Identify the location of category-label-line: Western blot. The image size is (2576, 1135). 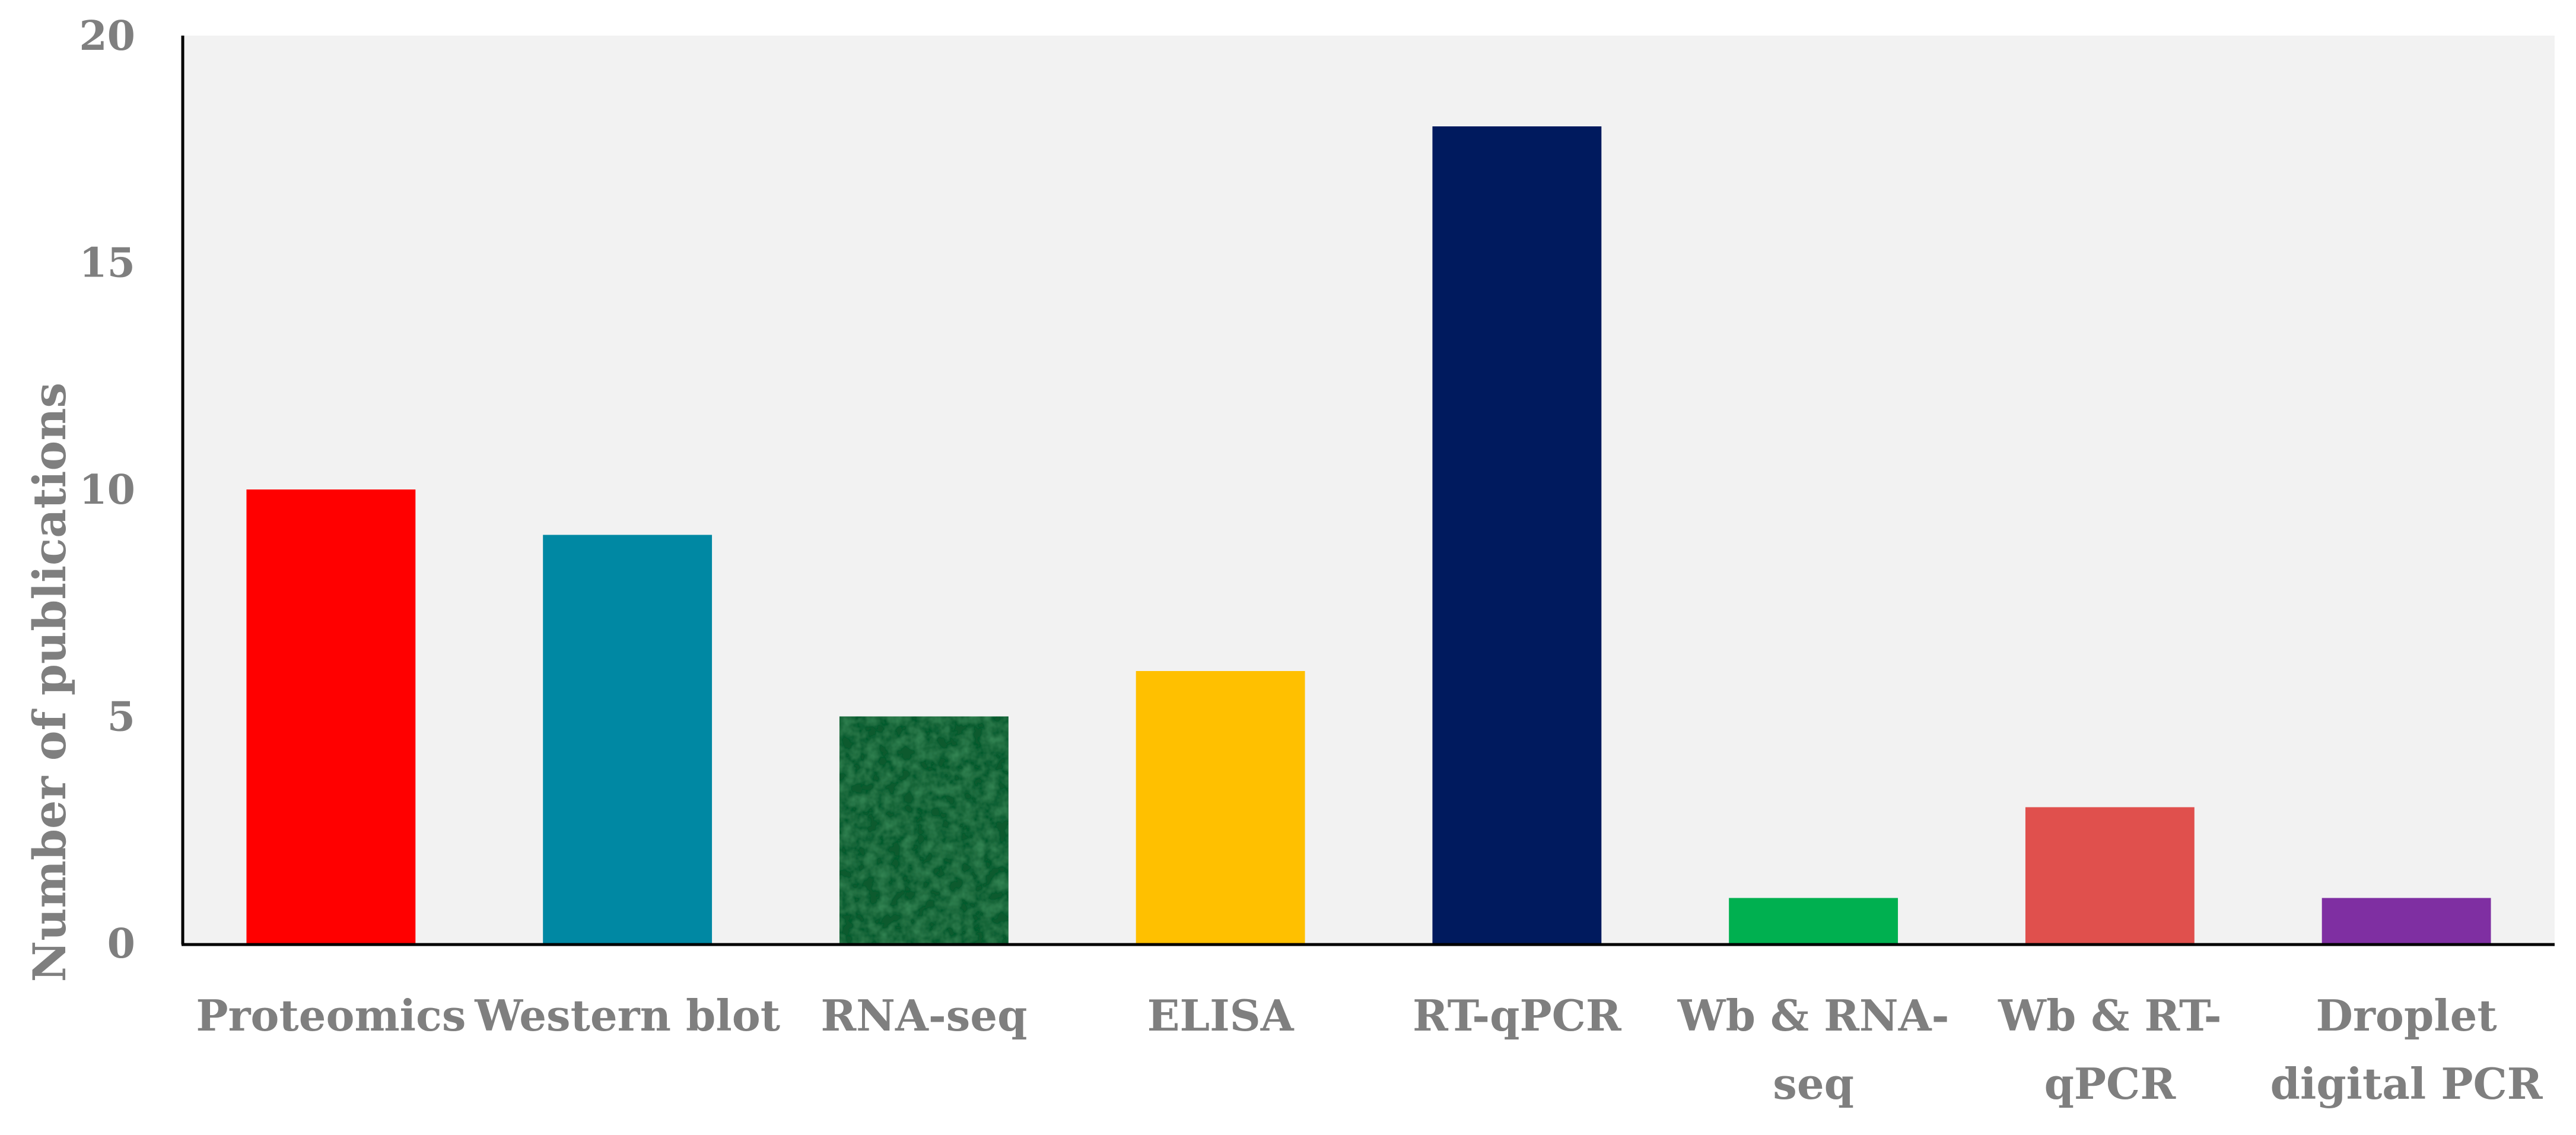
(627, 1015).